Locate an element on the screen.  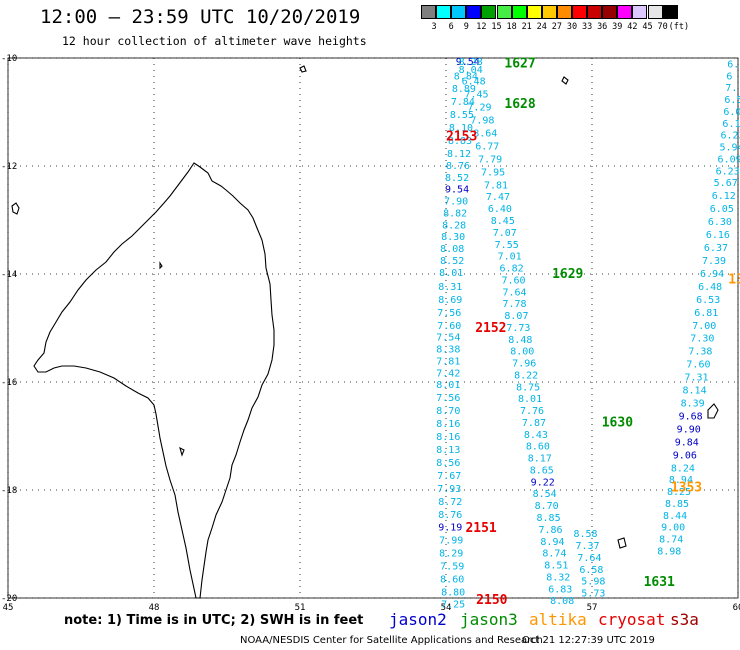
lon-tick-label: 51 is located at coordinates (300, 608).